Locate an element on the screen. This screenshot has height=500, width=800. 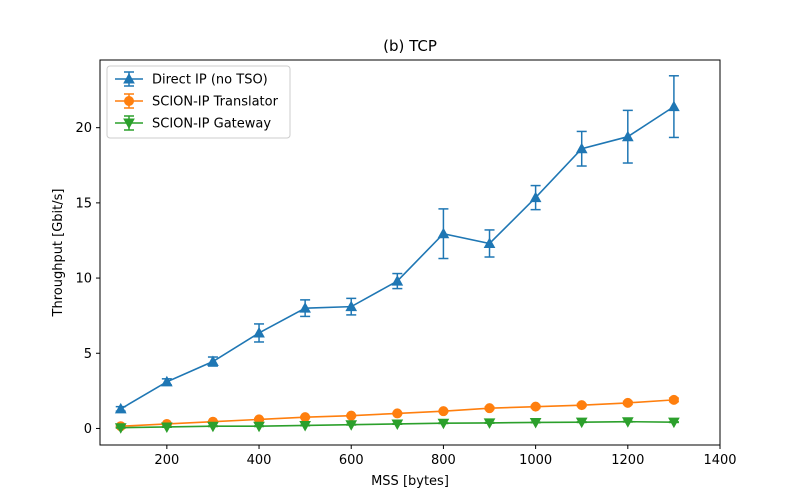
x-tick-label: 1000 is located at coordinates (535, 460).